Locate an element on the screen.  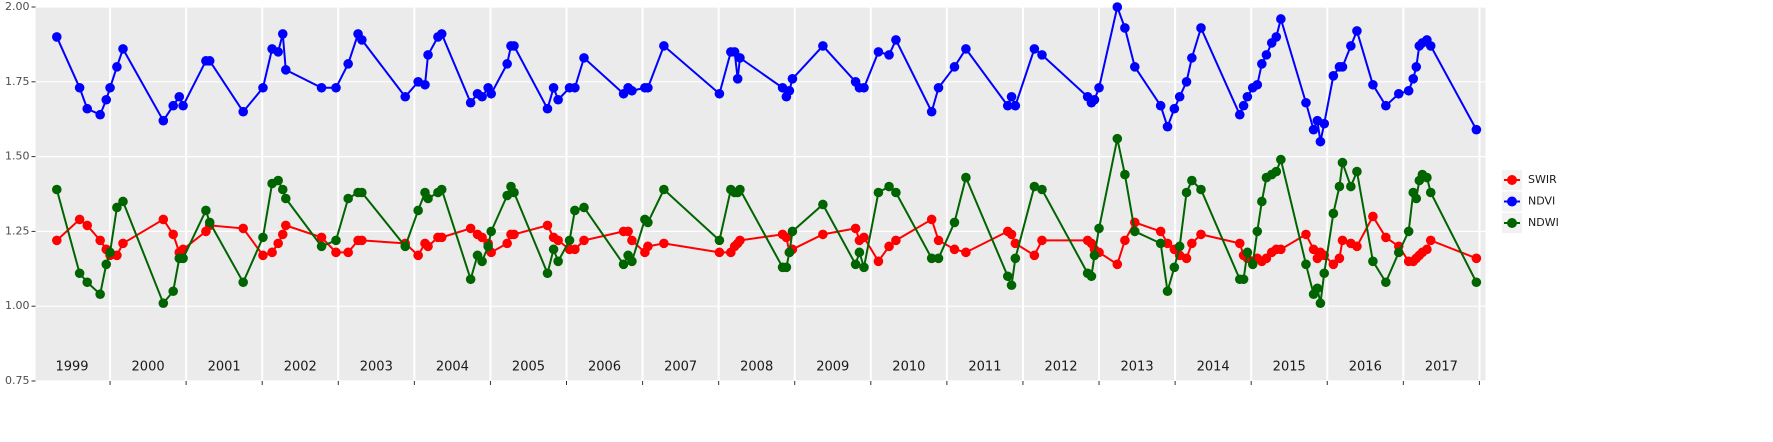
y-tick-label: 1.00 is located at coordinates (17, 305).